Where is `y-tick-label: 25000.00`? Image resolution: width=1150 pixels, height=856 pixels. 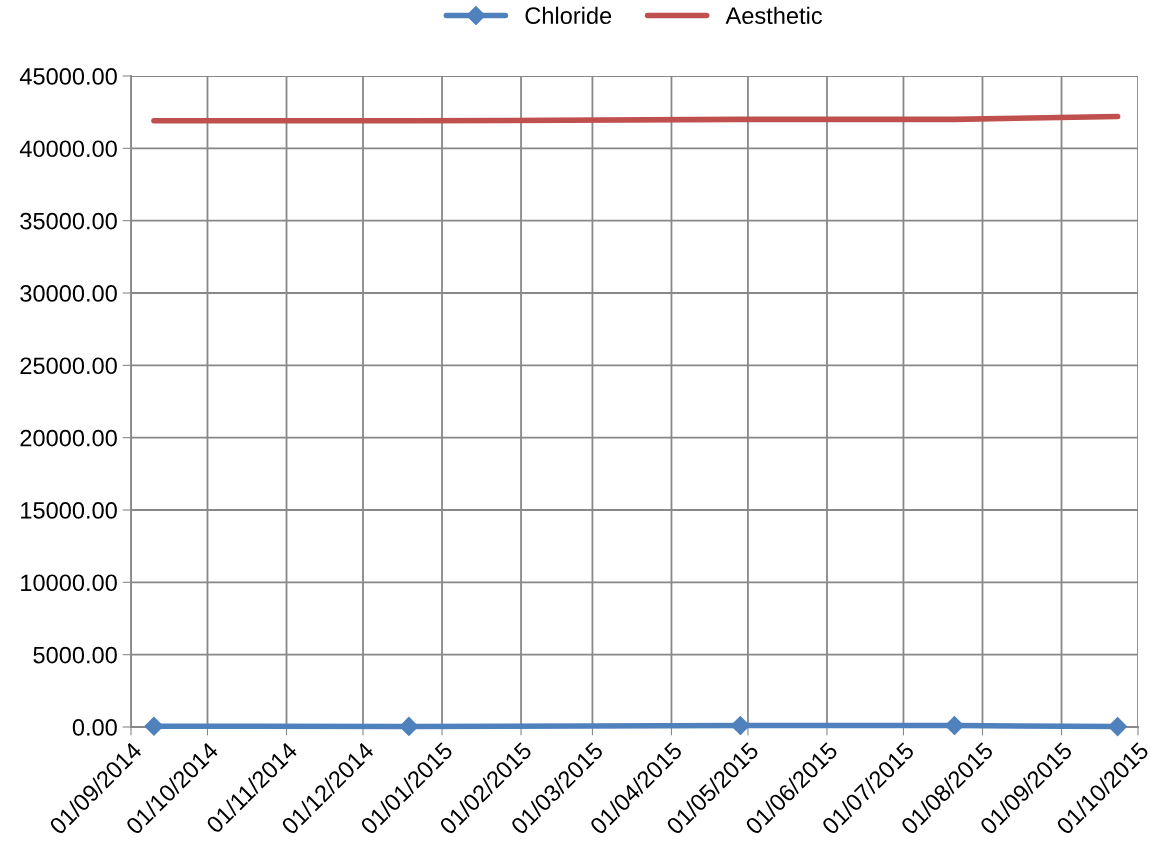
y-tick-label: 25000.00 is located at coordinates (68, 366).